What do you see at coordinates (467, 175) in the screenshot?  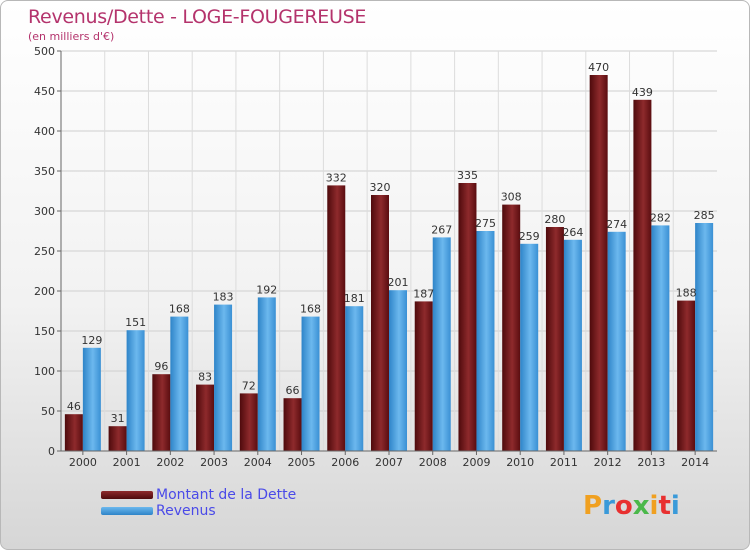 I see `value-label-dette: 335` at bounding box center [467, 175].